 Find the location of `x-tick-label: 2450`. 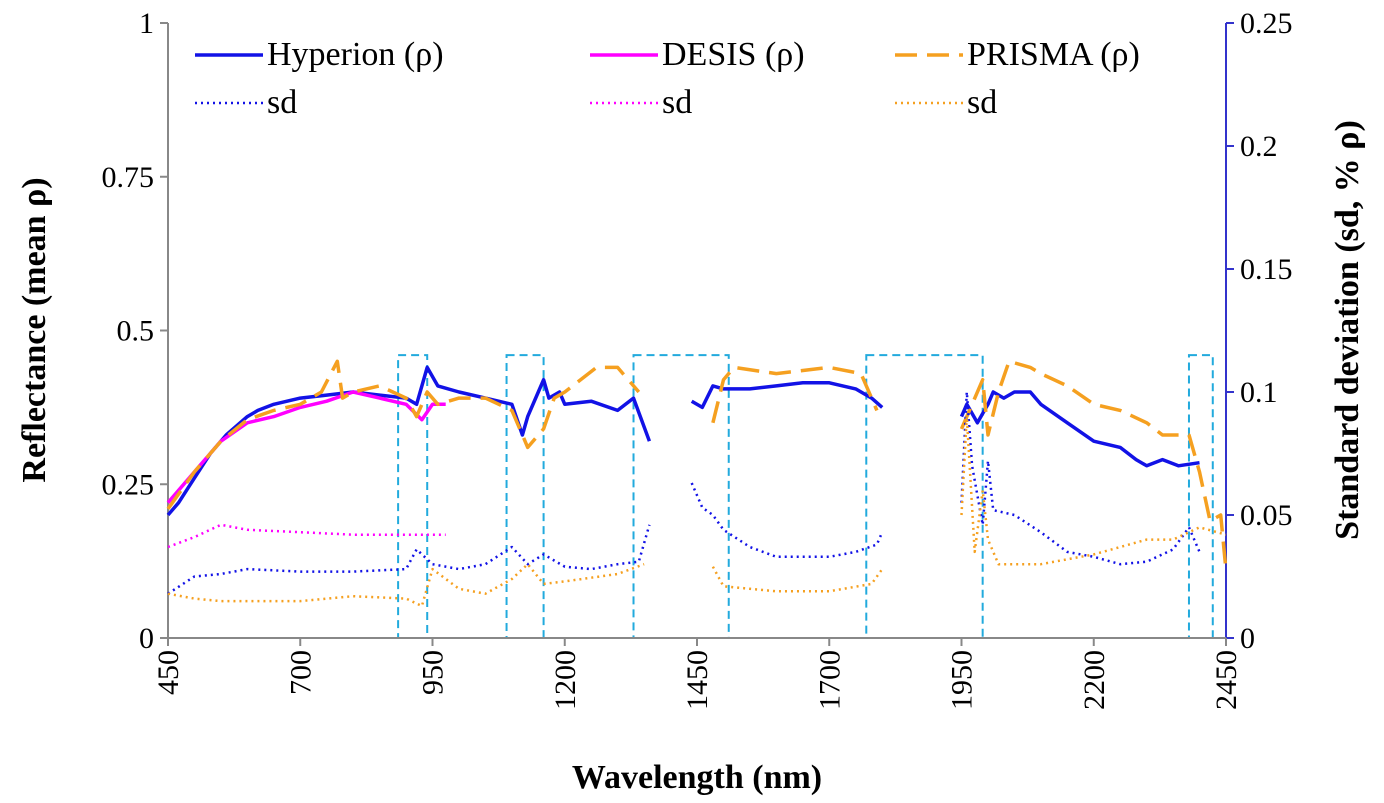

x-tick-label: 2450 is located at coordinates (1226, 680).